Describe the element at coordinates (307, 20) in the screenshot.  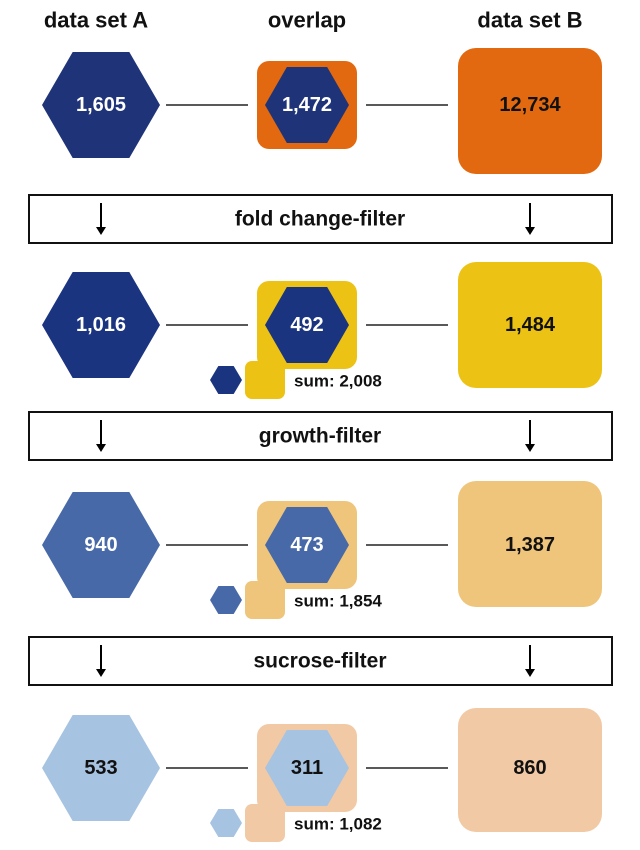
I see `header-overlap: overlap` at that location.